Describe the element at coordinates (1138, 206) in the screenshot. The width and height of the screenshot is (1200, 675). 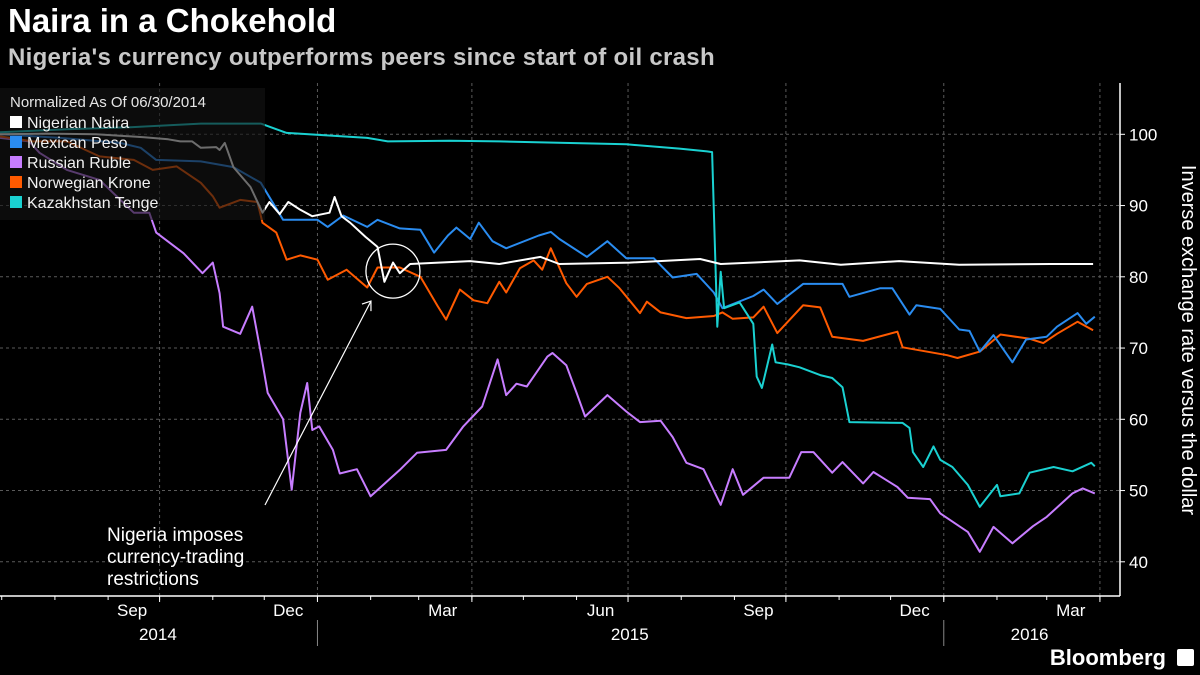
I see `y-tick-label: 90` at that location.